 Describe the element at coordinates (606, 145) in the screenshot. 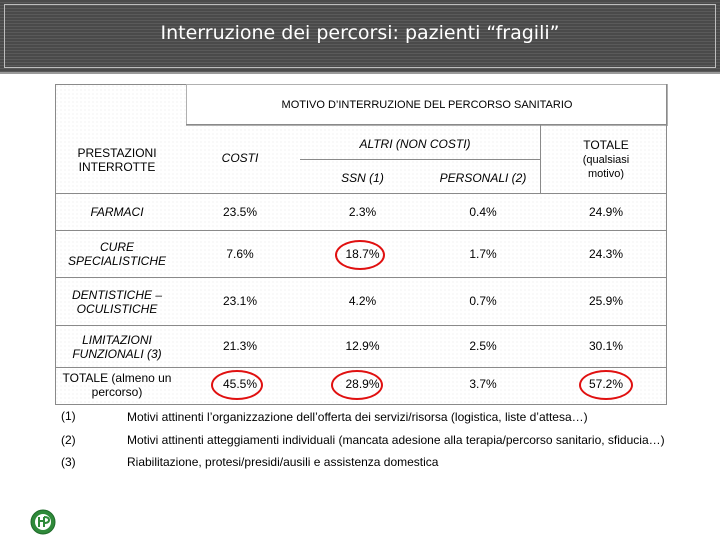

I see `col-header-totale: TOTALE` at that location.